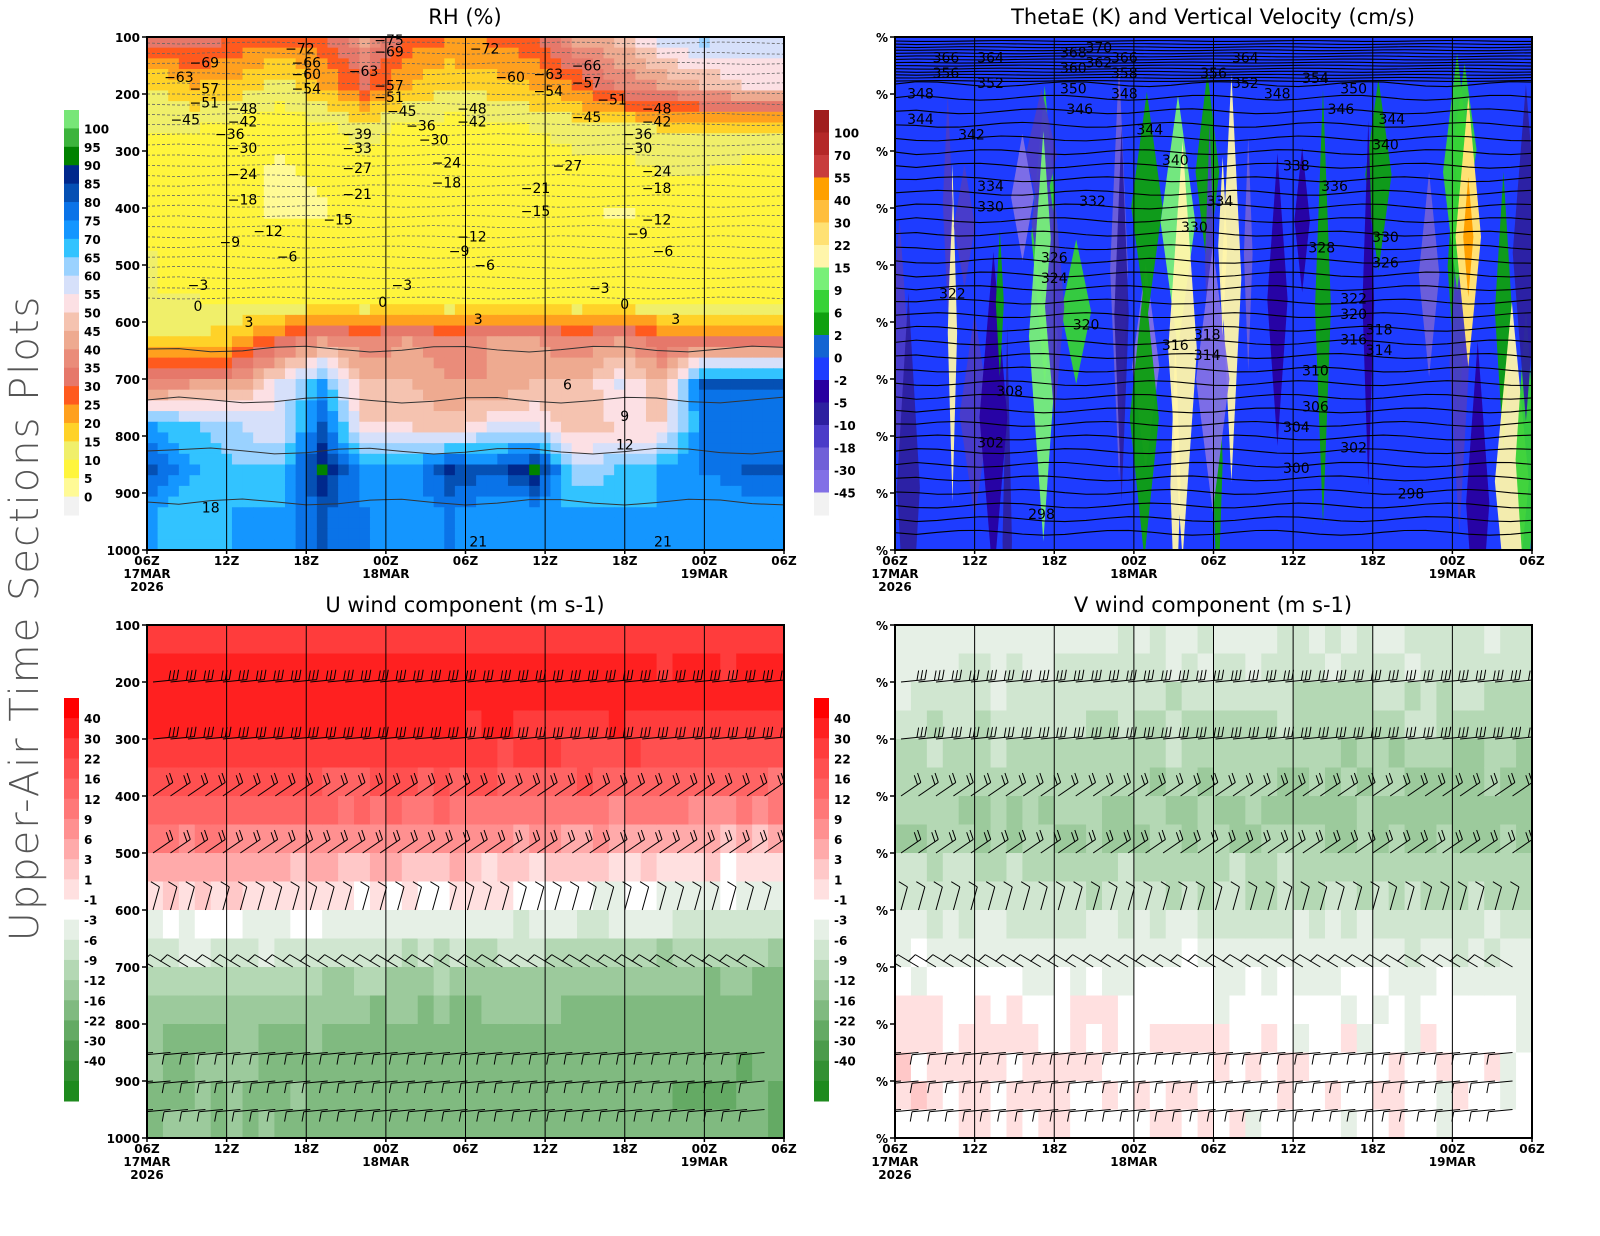  Describe the element at coordinates (227, 561) in the screenshot. I see `x-tick-label: 12Z` at that location.